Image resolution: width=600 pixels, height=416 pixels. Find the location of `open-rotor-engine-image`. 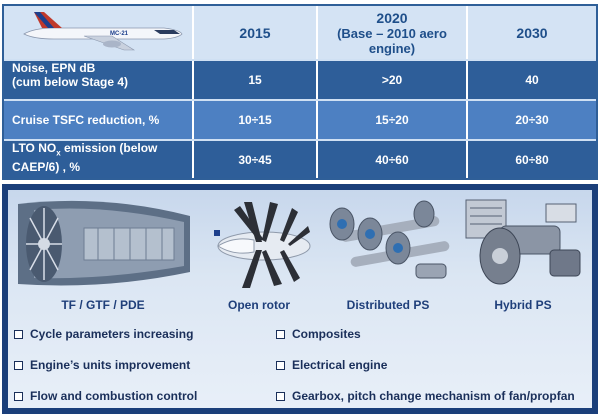

open-rotor-engine-image is located at coordinates (262, 245).